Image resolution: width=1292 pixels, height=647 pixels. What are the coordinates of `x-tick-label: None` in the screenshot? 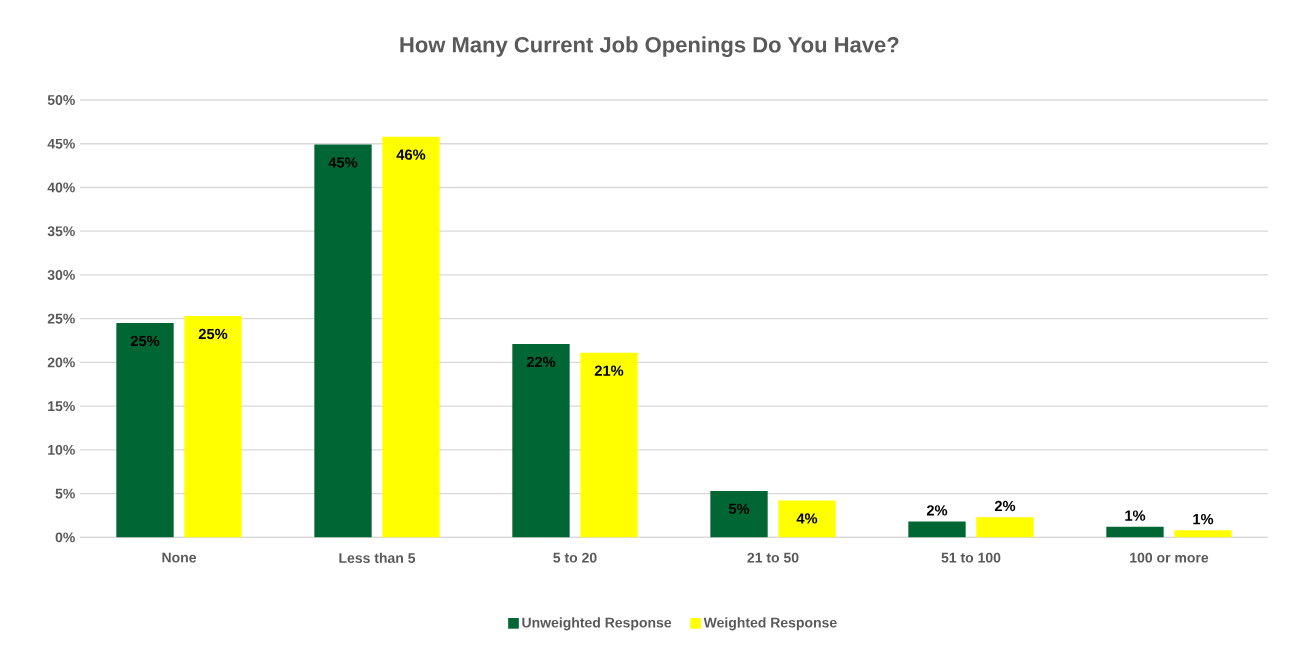 It's located at (179, 557).